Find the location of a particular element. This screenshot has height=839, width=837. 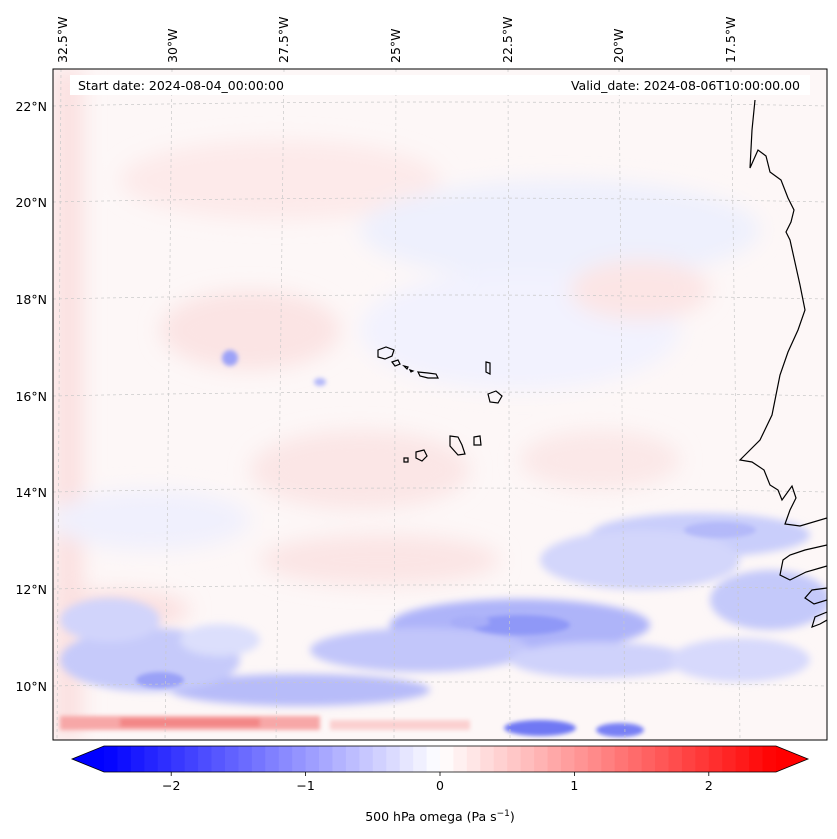

start-date-label: Start date: 2024-08-04_00:00:00 is located at coordinates (181, 85).